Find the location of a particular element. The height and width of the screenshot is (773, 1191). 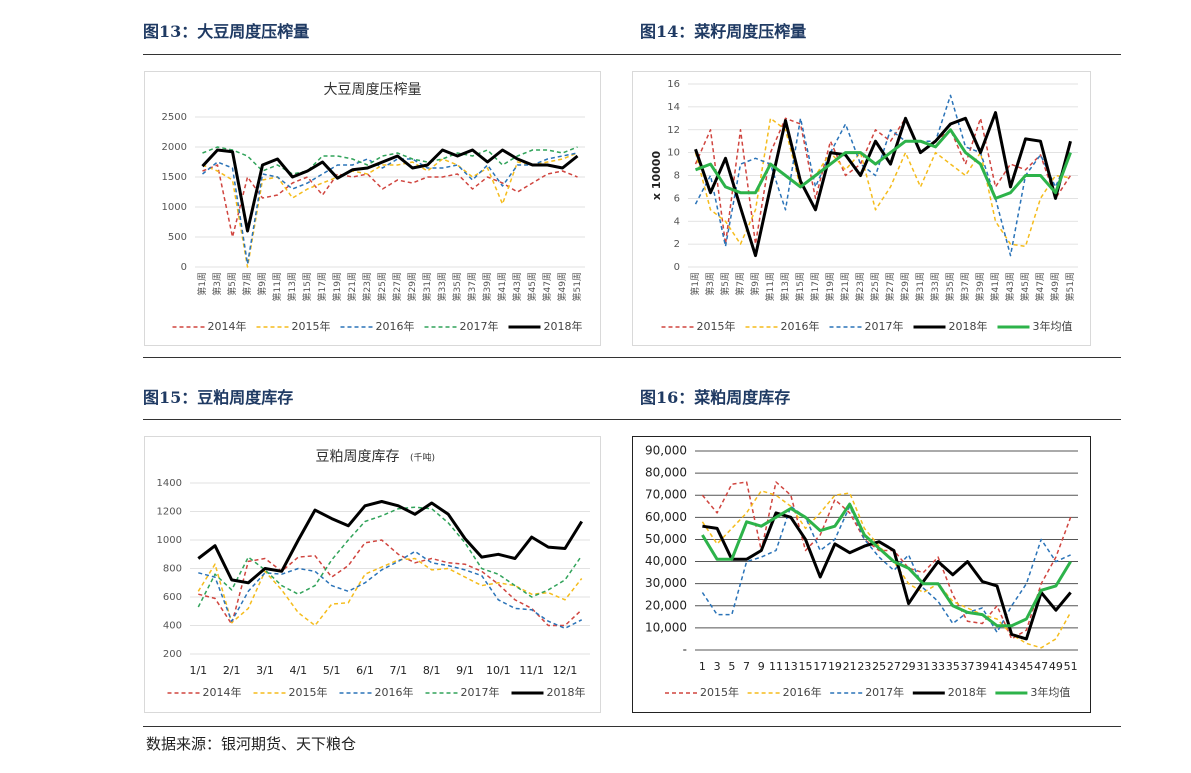

x-tick-label: 3/1 is located at coordinates (265, 670).